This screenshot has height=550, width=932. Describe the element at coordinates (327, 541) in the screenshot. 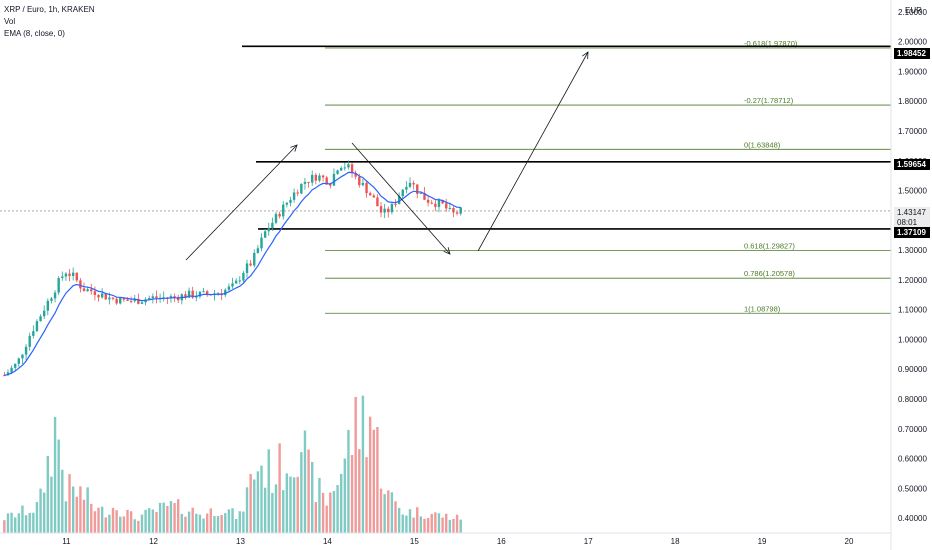

I see `time-tick-label: 14` at that location.